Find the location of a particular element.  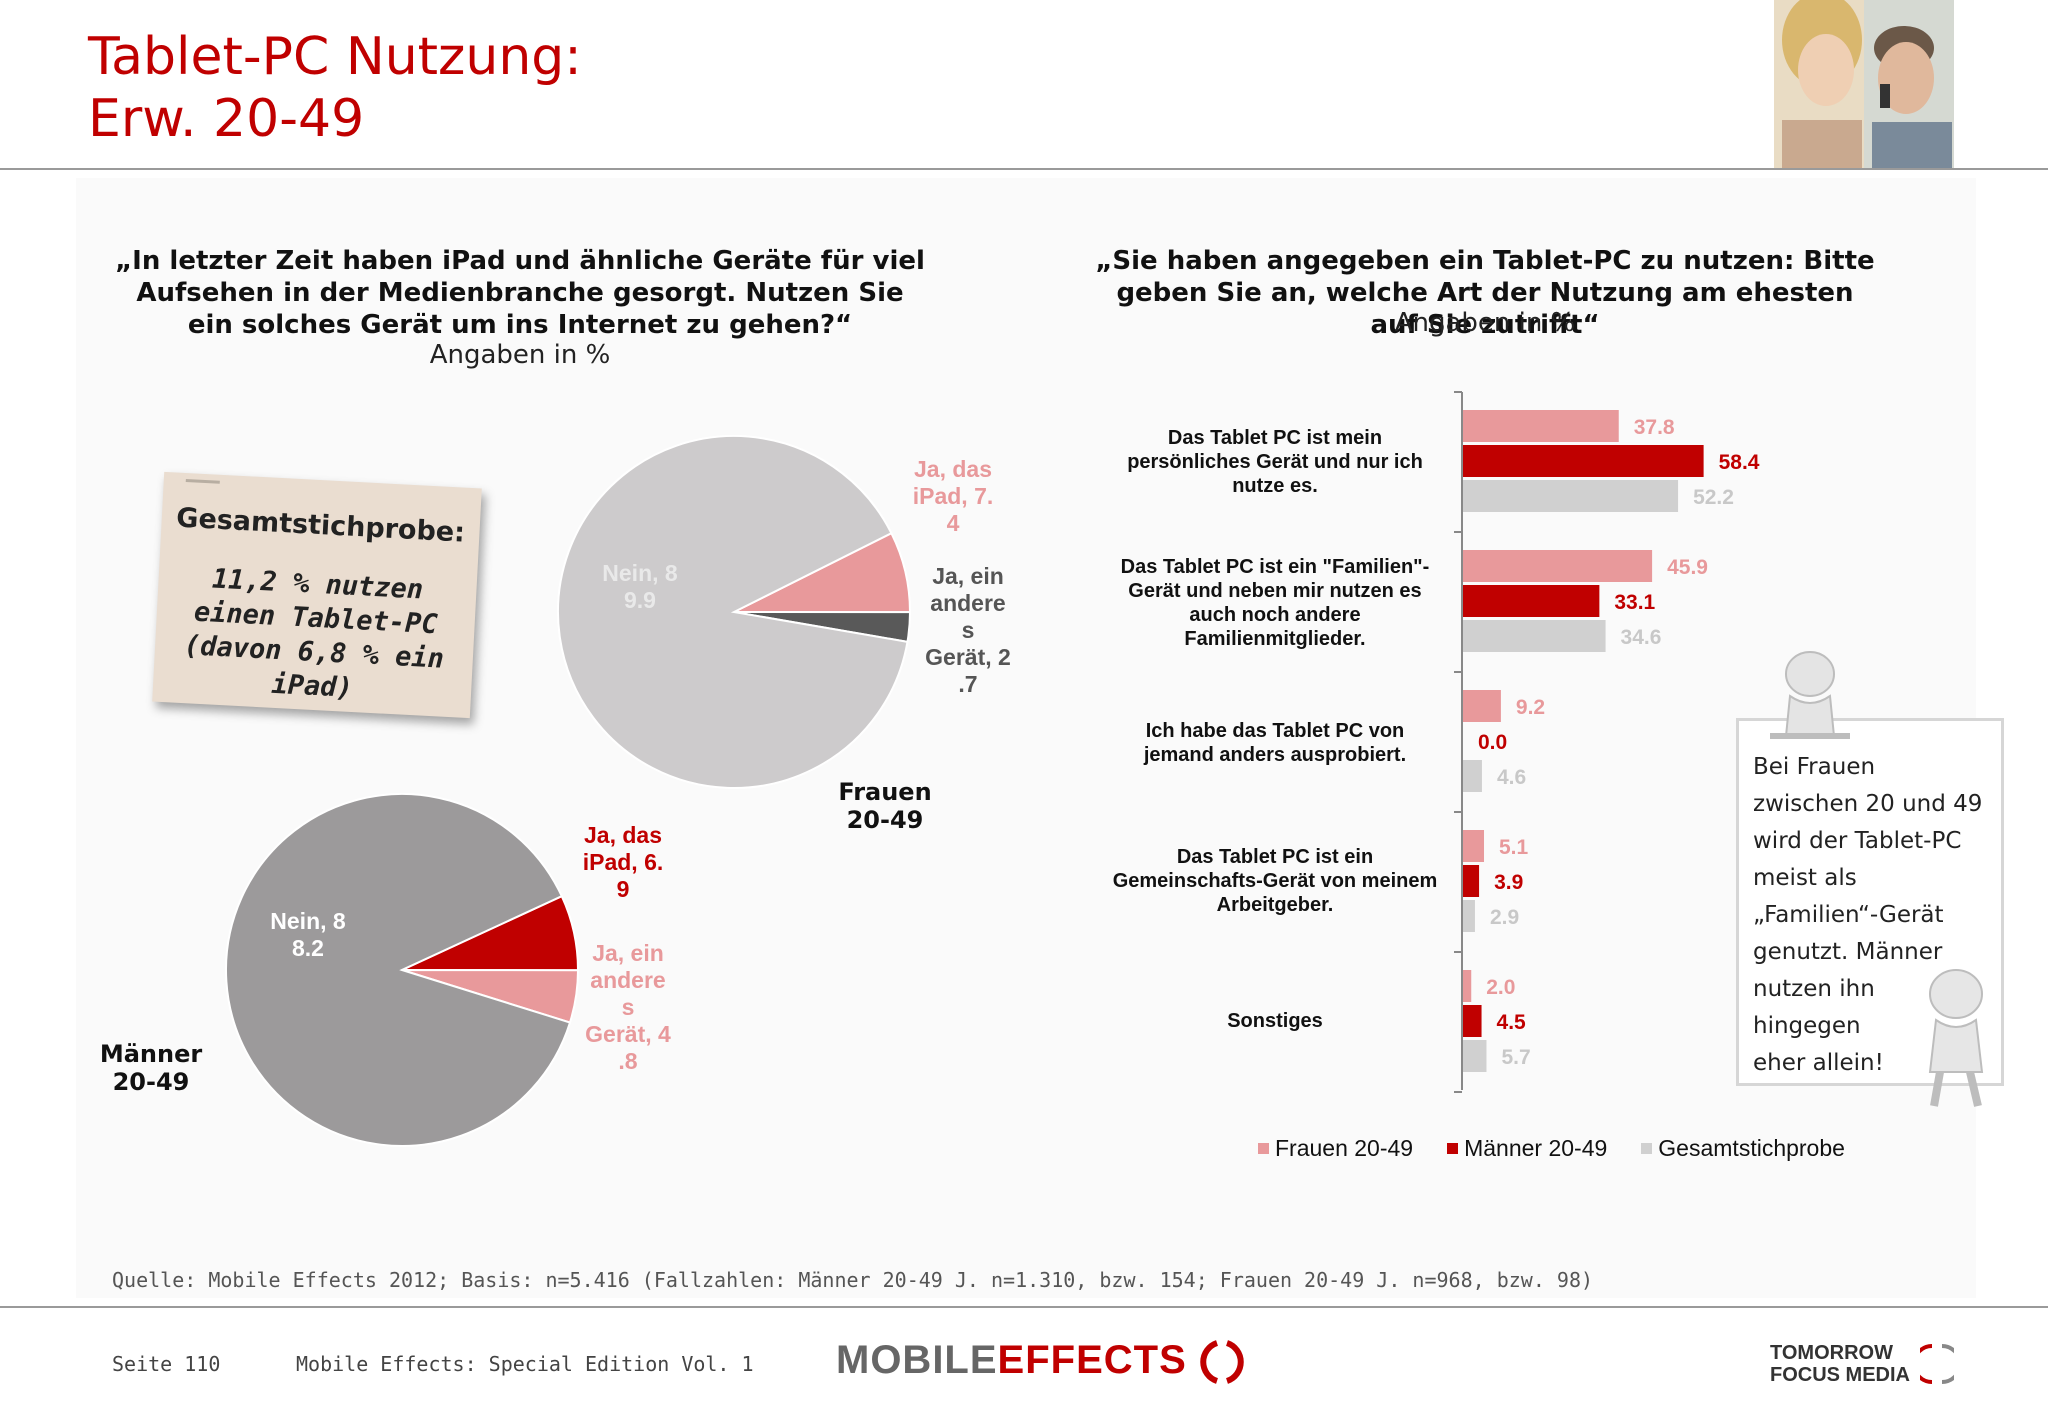

bar-value-label-1-1: 33.1 is located at coordinates (1634, 602).